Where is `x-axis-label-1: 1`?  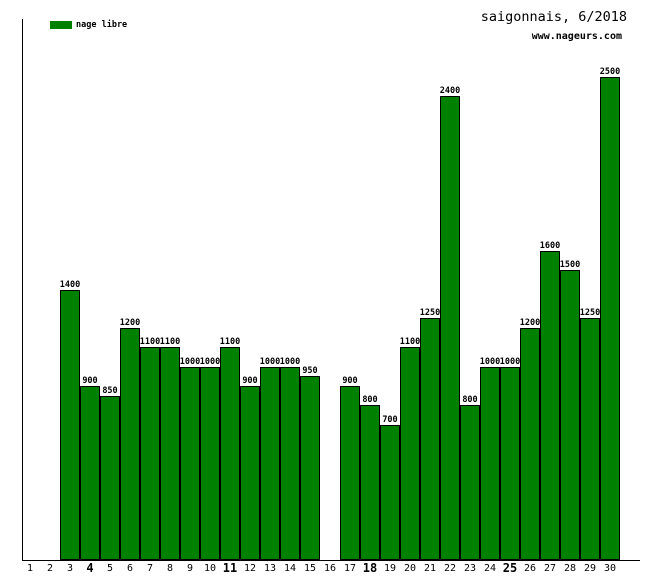
x-axis-label-1: 1 is located at coordinates (30, 568).